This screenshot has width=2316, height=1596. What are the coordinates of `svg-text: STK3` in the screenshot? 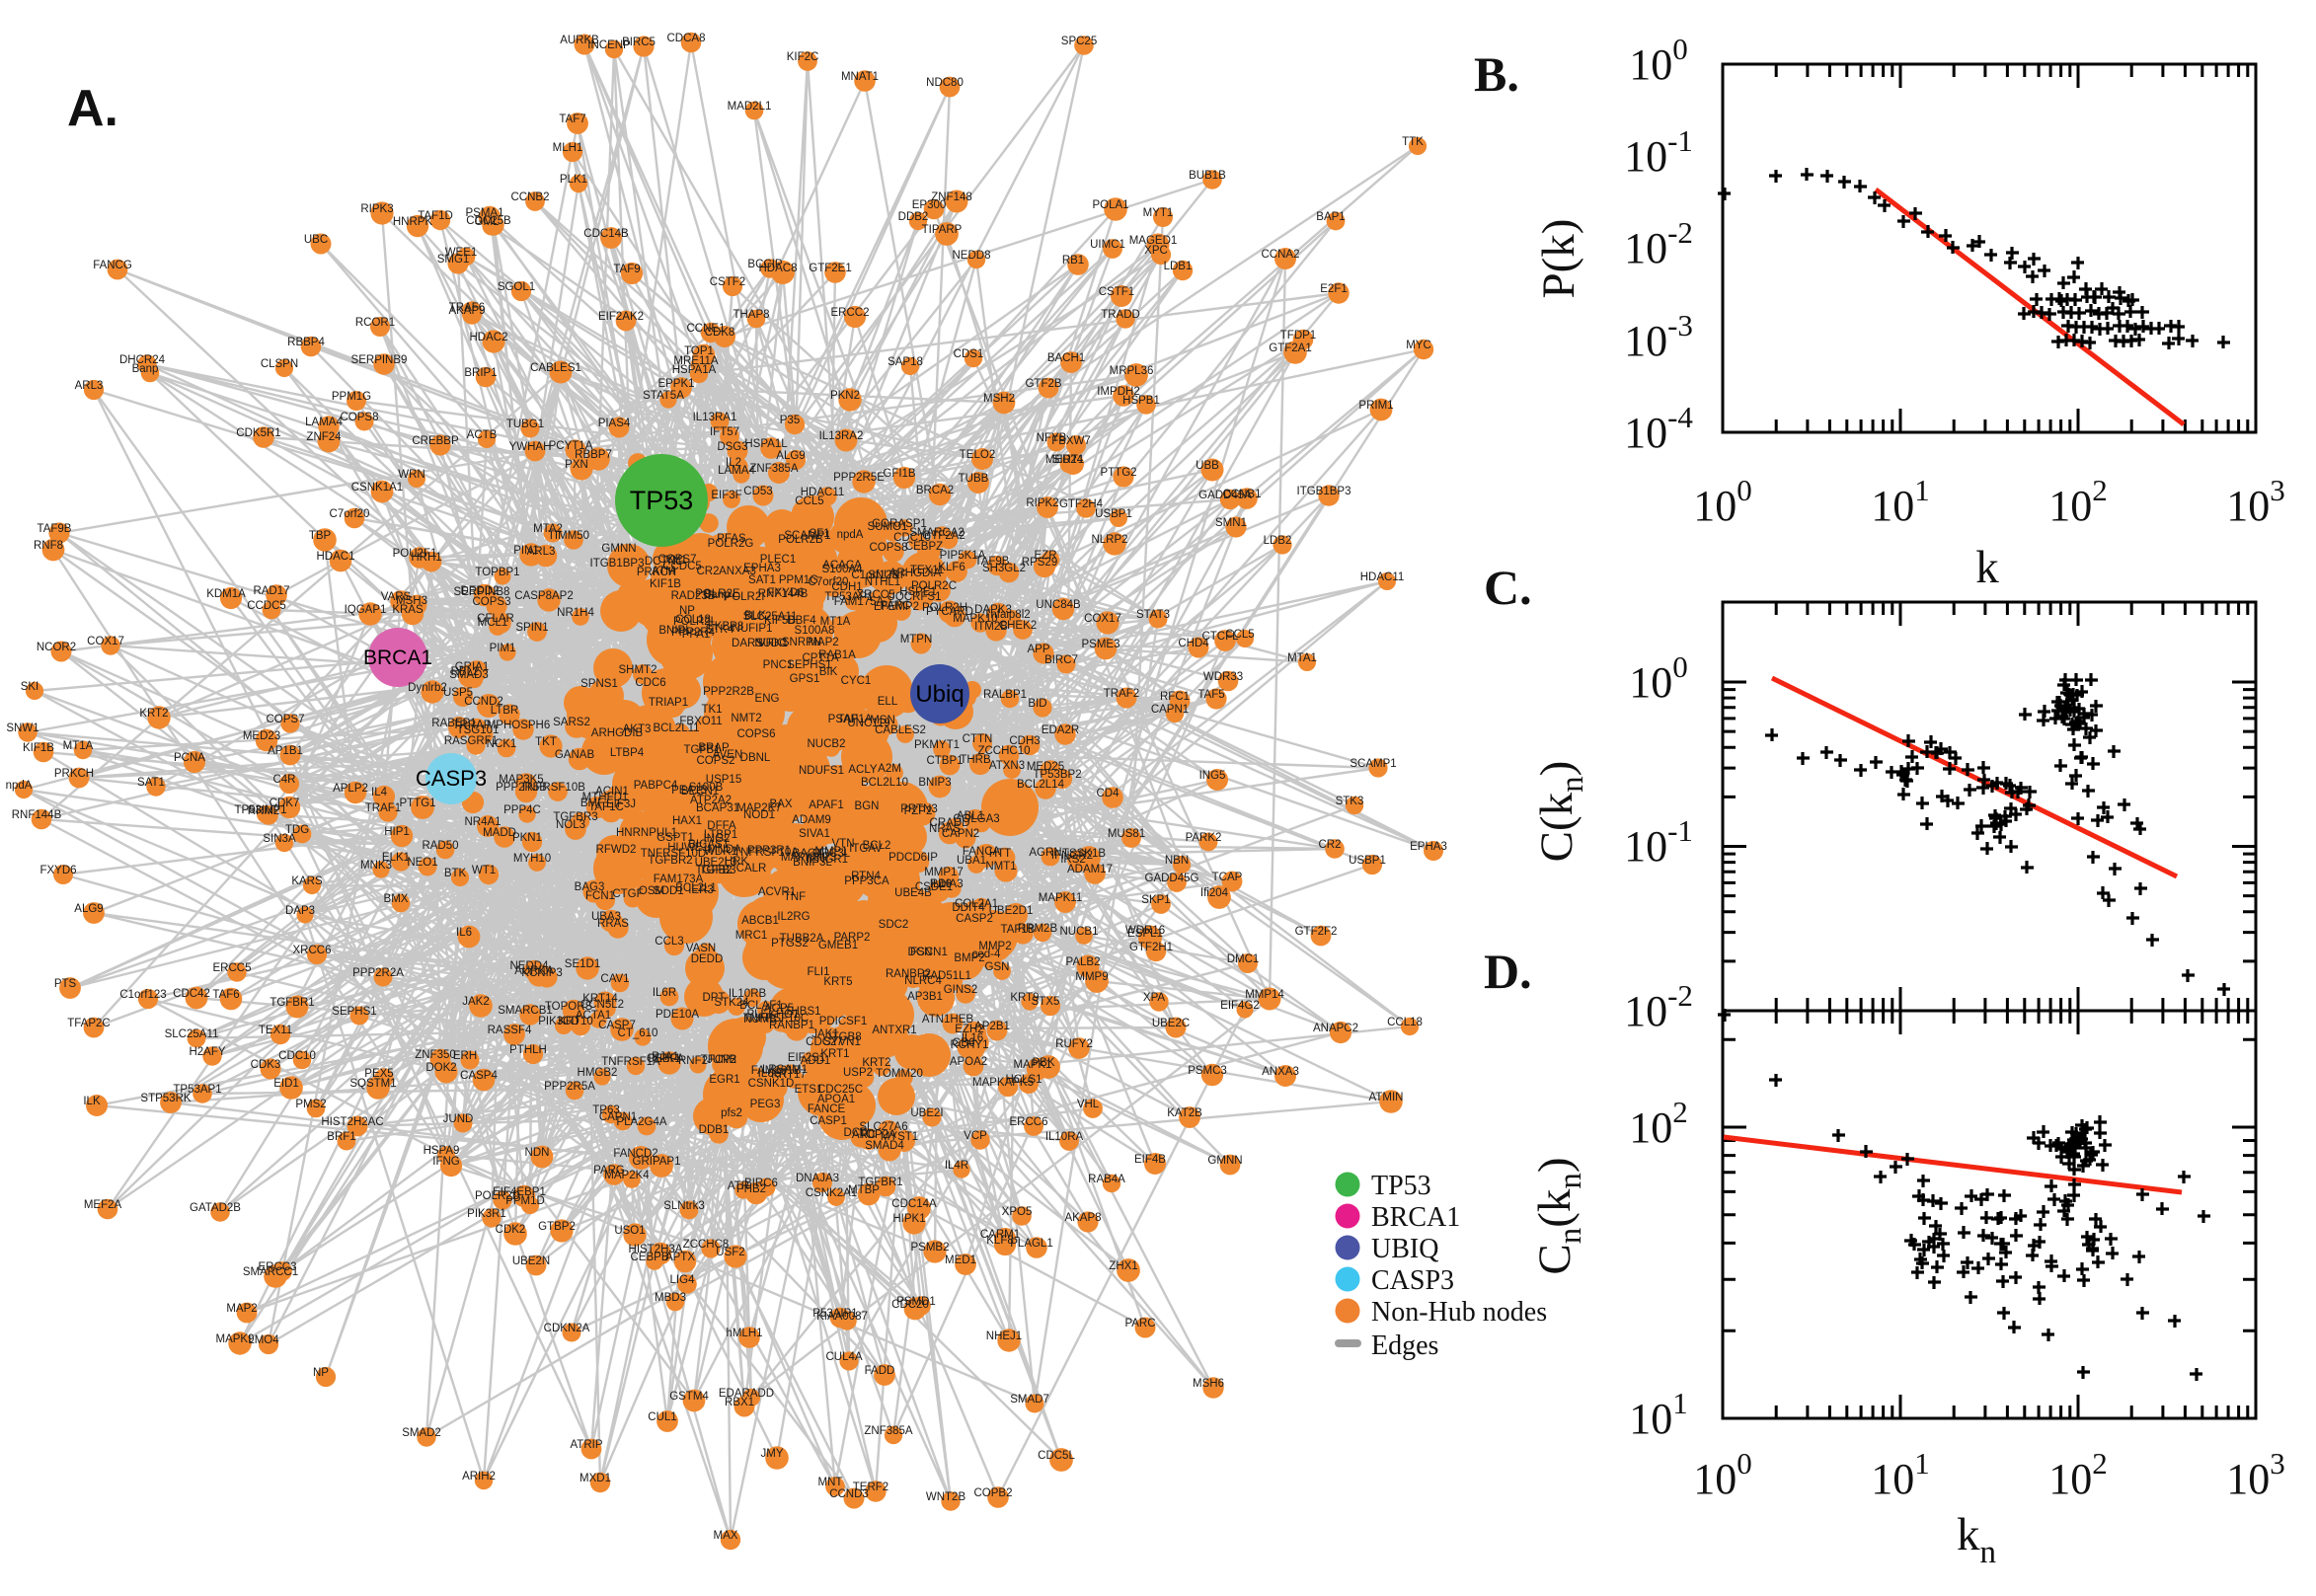 It's located at (1350, 801).